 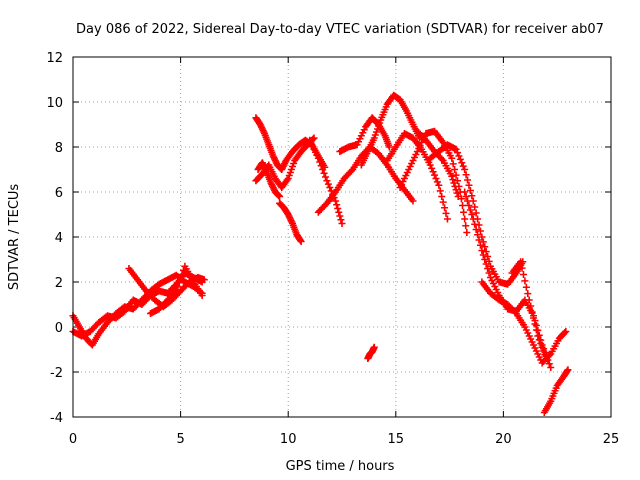 I want to click on y-tick-label: 12, so click(x=54, y=58).